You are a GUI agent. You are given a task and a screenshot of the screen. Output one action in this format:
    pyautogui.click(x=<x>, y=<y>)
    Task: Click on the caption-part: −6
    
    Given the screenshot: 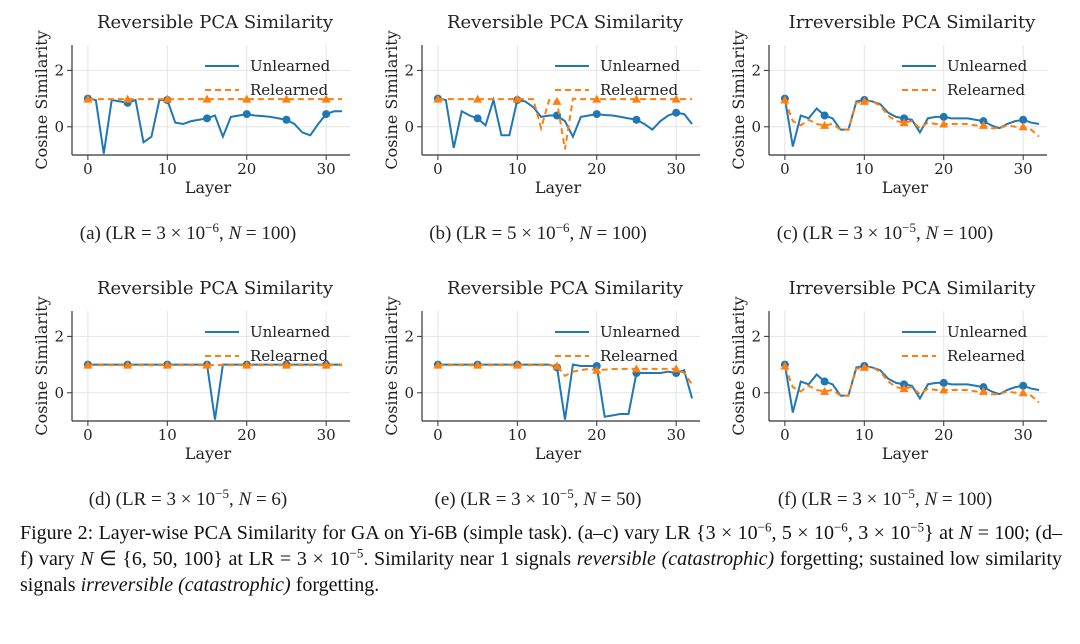 What is the action you would take?
    pyautogui.click(x=563, y=227)
    